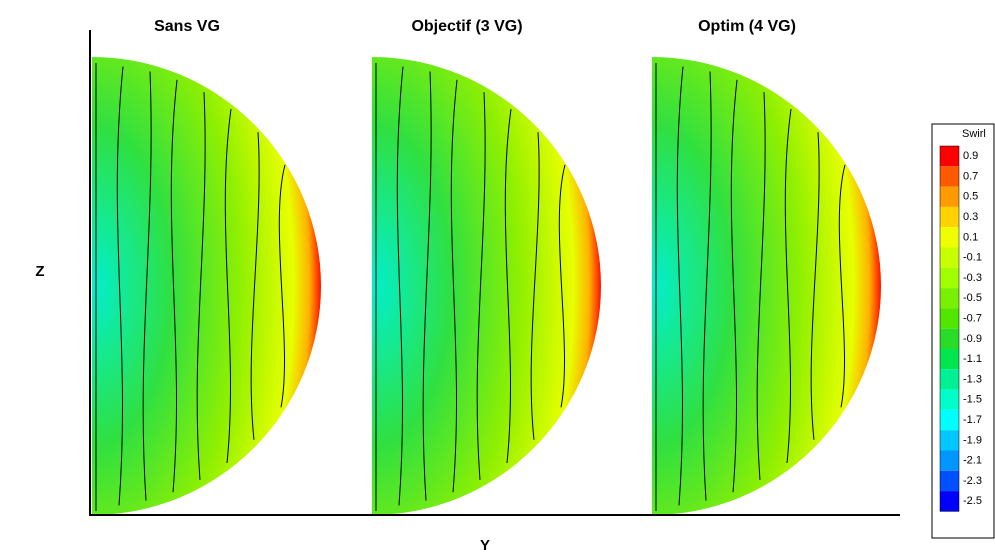 The height and width of the screenshot is (558, 995). What do you see at coordinates (972, 258) in the screenshot?
I see `colorbar-label: -0.1` at bounding box center [972, 258].